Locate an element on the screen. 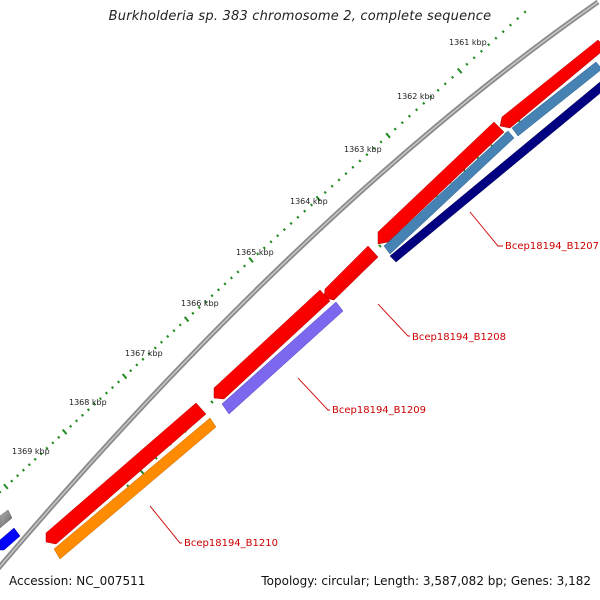 This screenshot has width=600, height=600. gene-label: Bcep18194_B1207 is located at coordinates (552, 246).